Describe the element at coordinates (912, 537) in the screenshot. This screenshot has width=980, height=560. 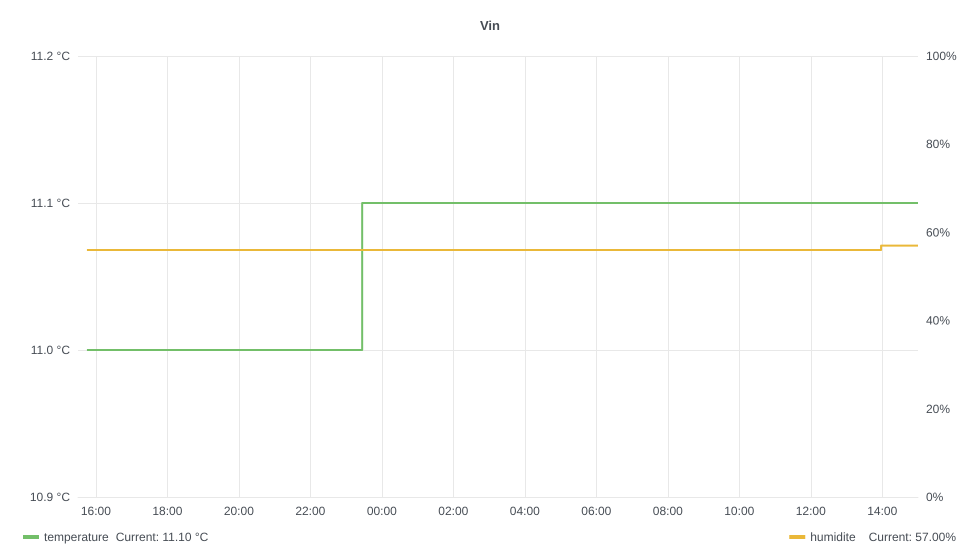
I see `text: Current: 57.00%` at that location.